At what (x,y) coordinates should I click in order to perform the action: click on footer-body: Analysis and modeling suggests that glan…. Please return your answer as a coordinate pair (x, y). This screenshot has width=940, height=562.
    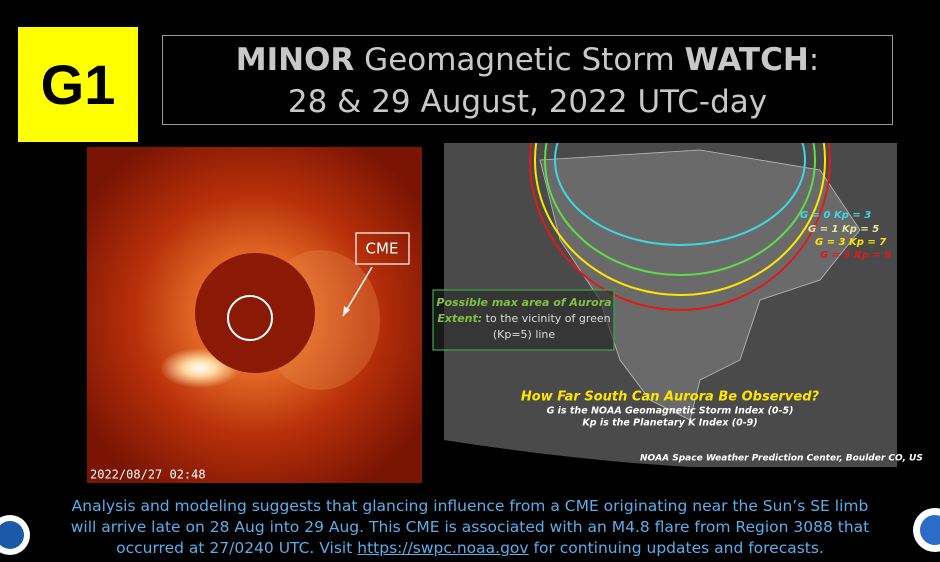
    Looking at the image, I should click on (470, 527).